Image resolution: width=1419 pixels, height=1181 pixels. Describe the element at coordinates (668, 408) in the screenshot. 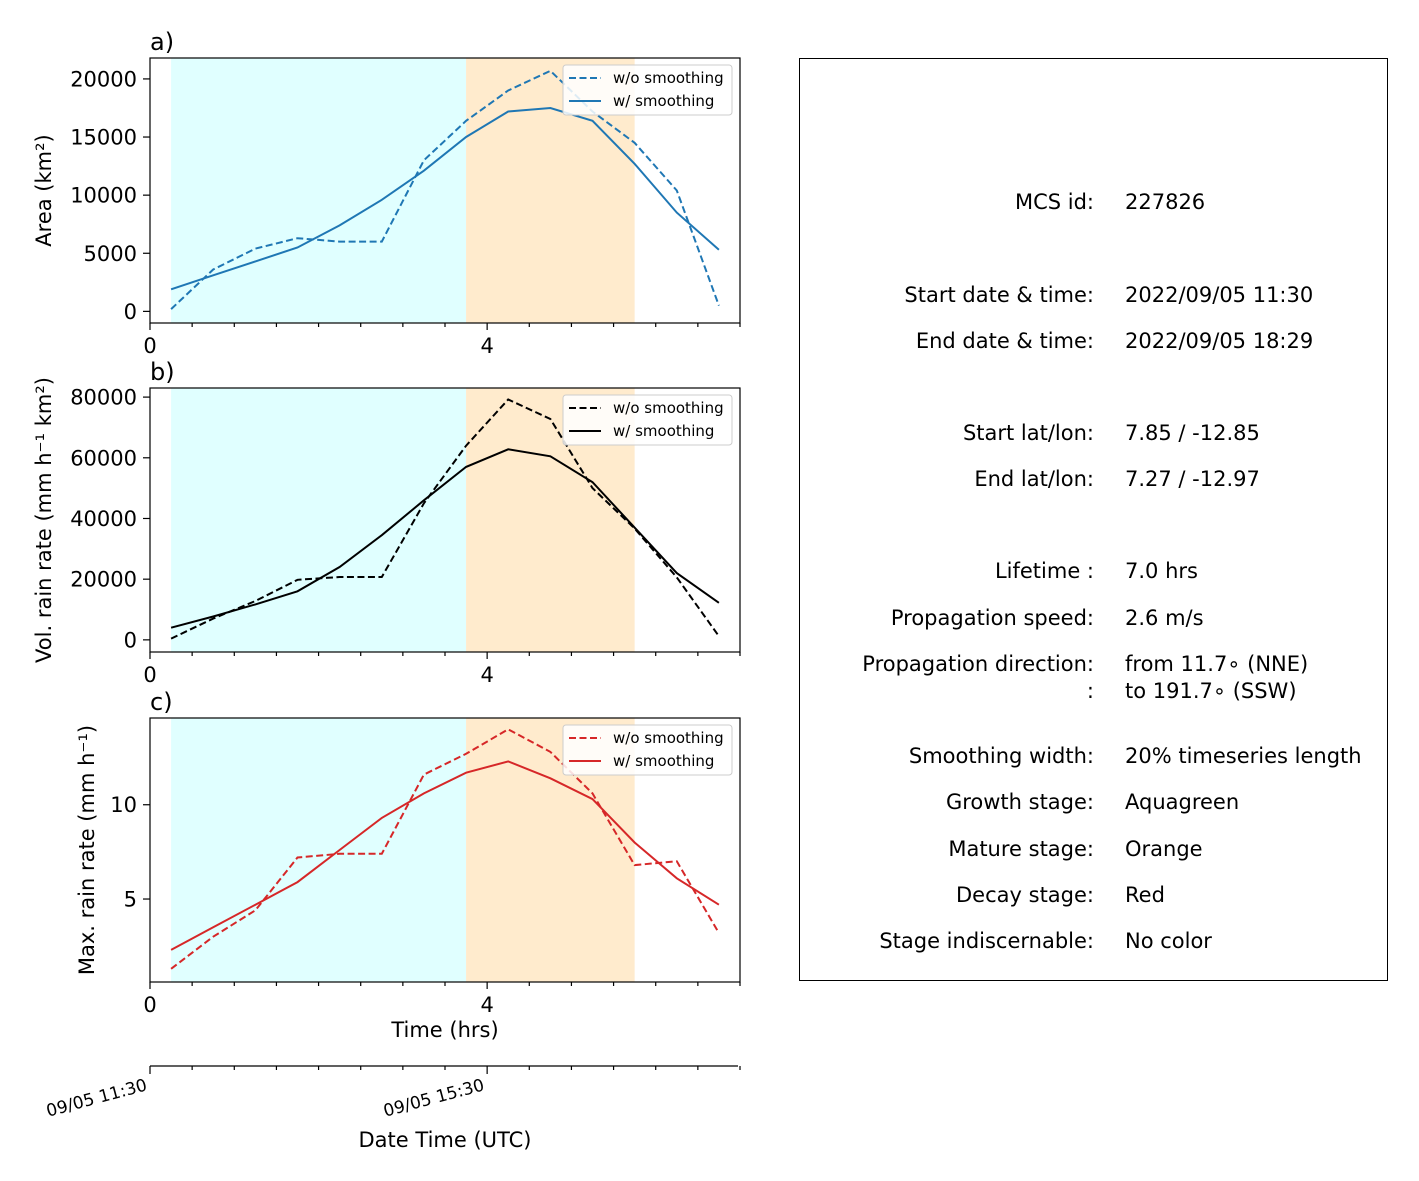

I see `volrain-legend-label: w/o smoothing` at that location.